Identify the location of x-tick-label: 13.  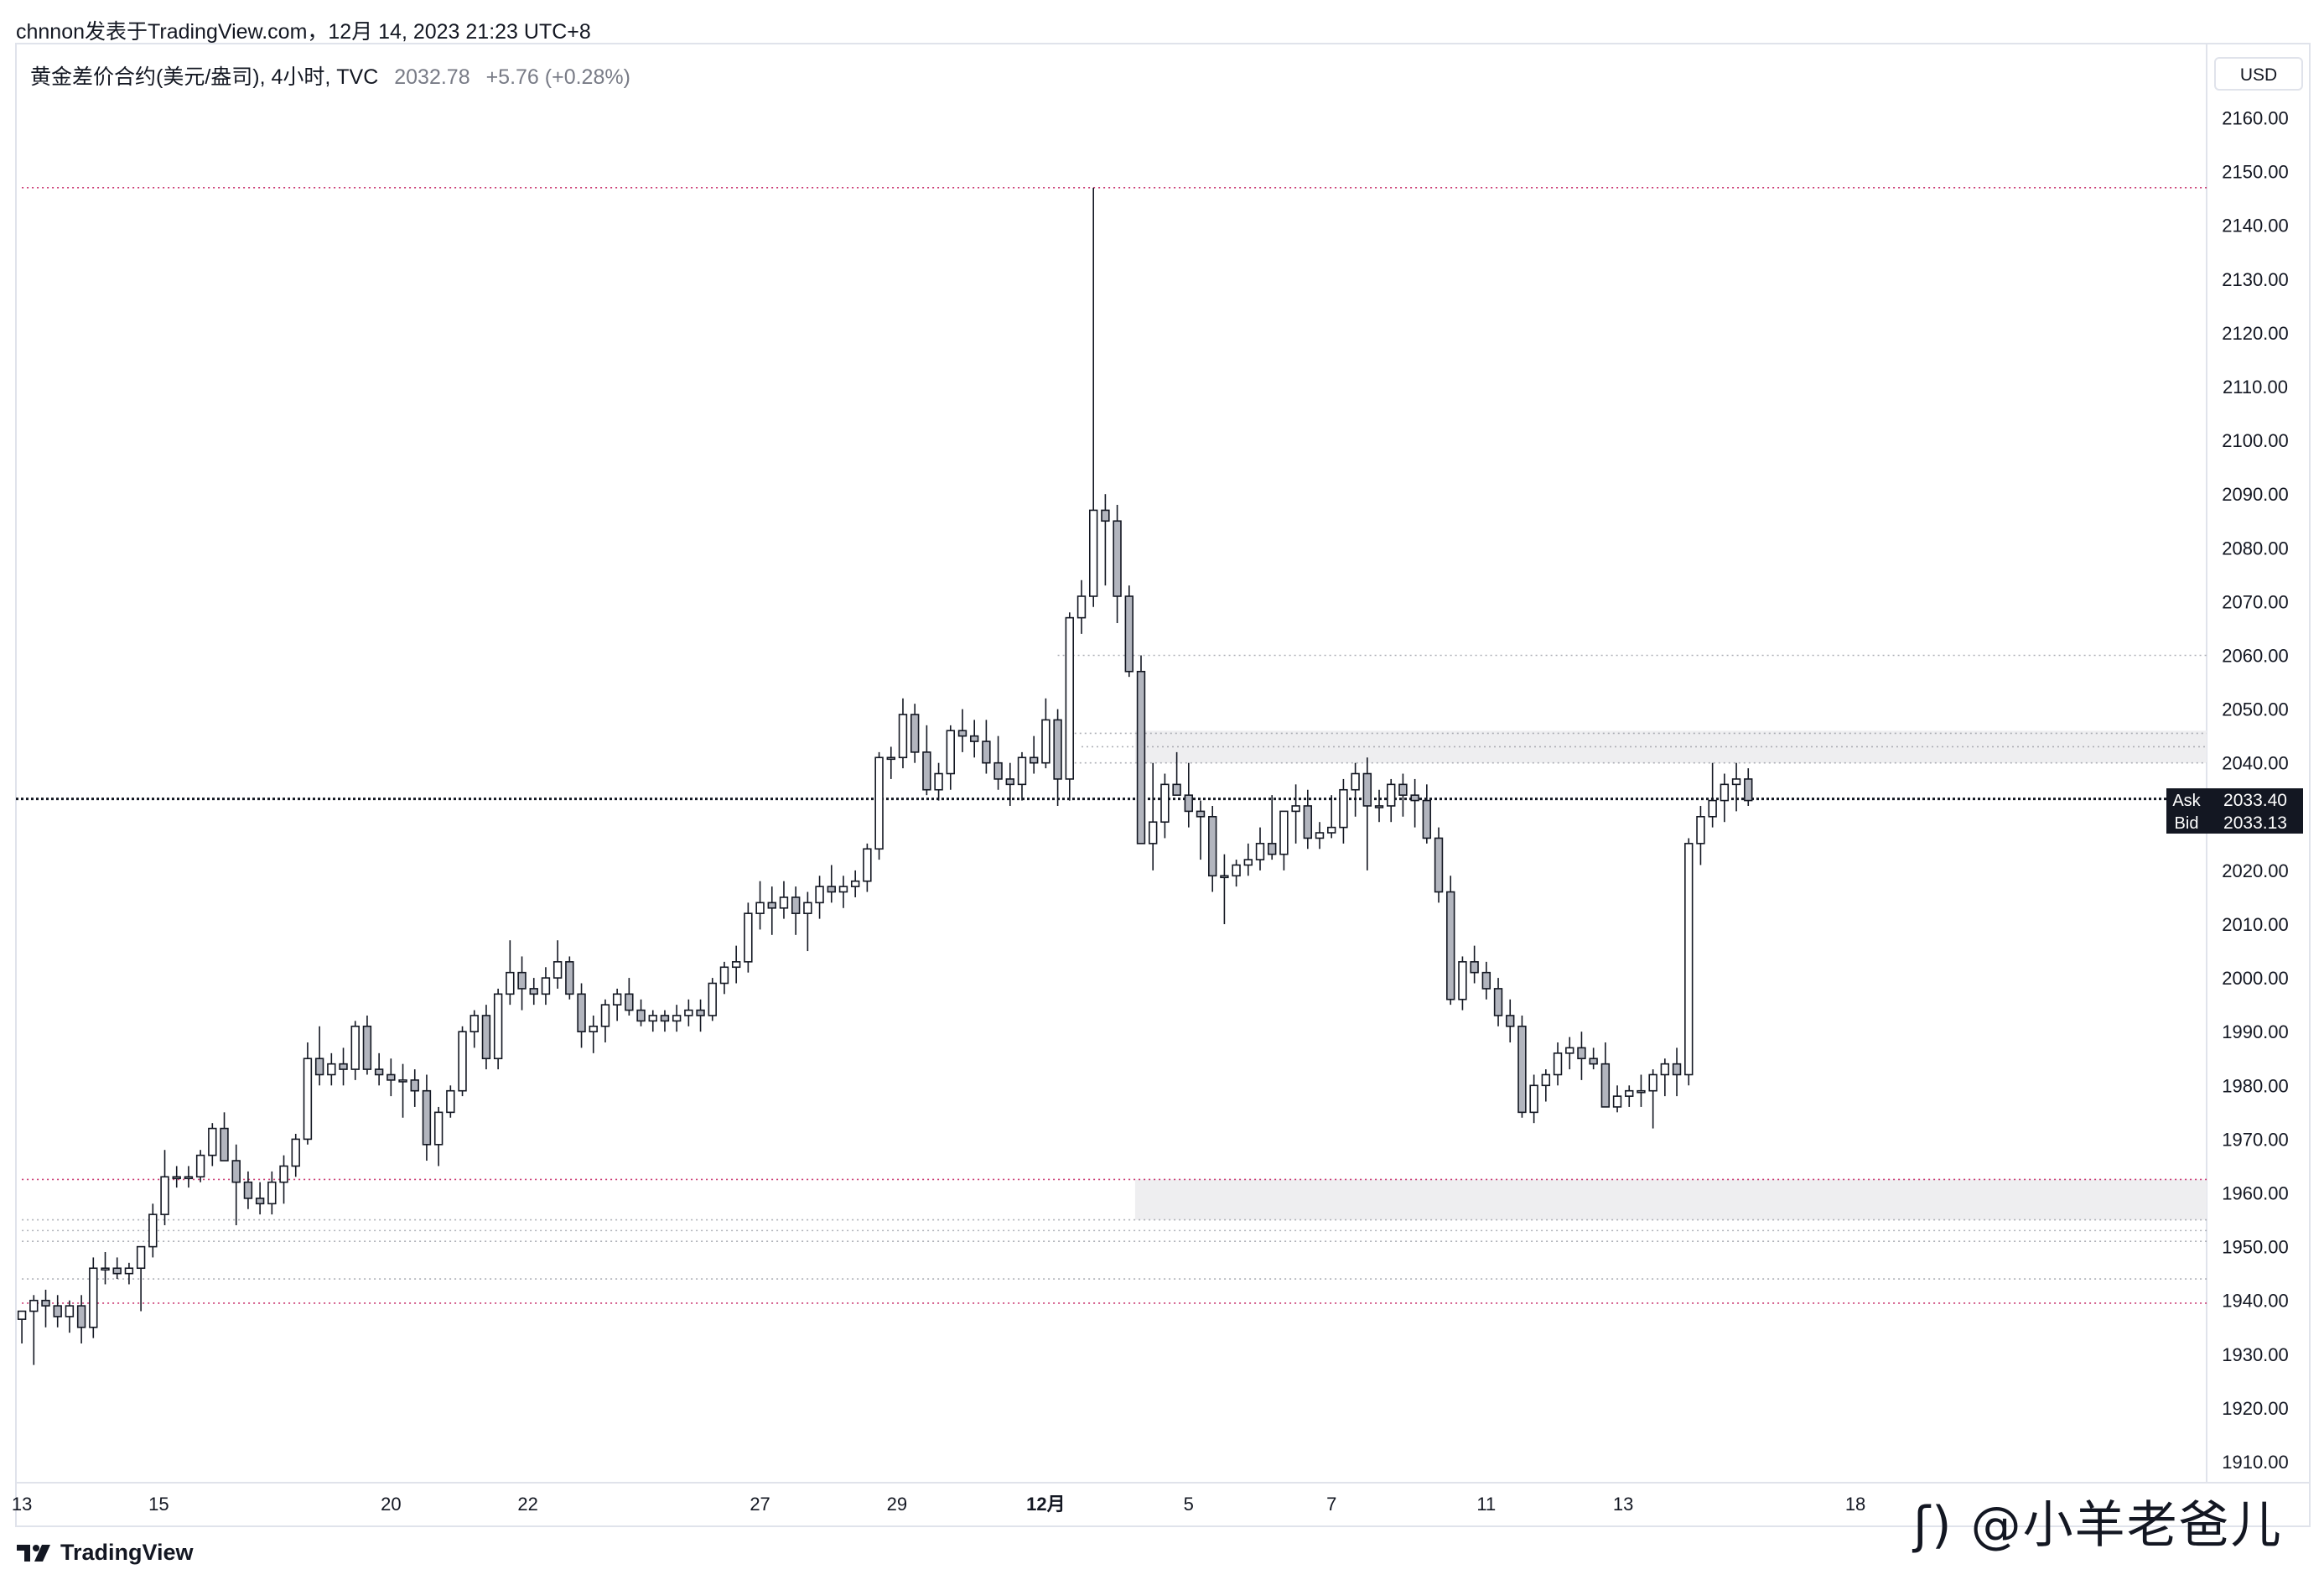
(1623, 1504).